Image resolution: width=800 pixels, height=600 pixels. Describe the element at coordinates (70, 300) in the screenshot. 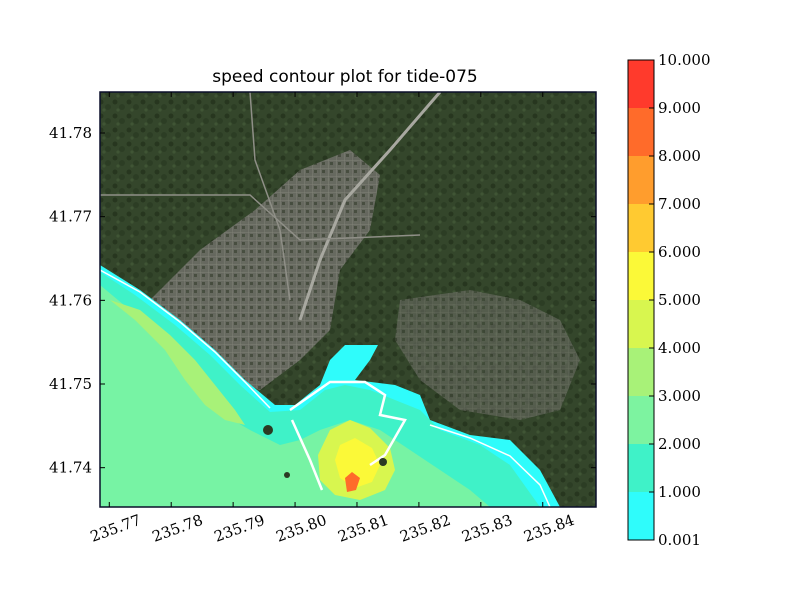

I see `y-tick-label: 41.76` at that location.